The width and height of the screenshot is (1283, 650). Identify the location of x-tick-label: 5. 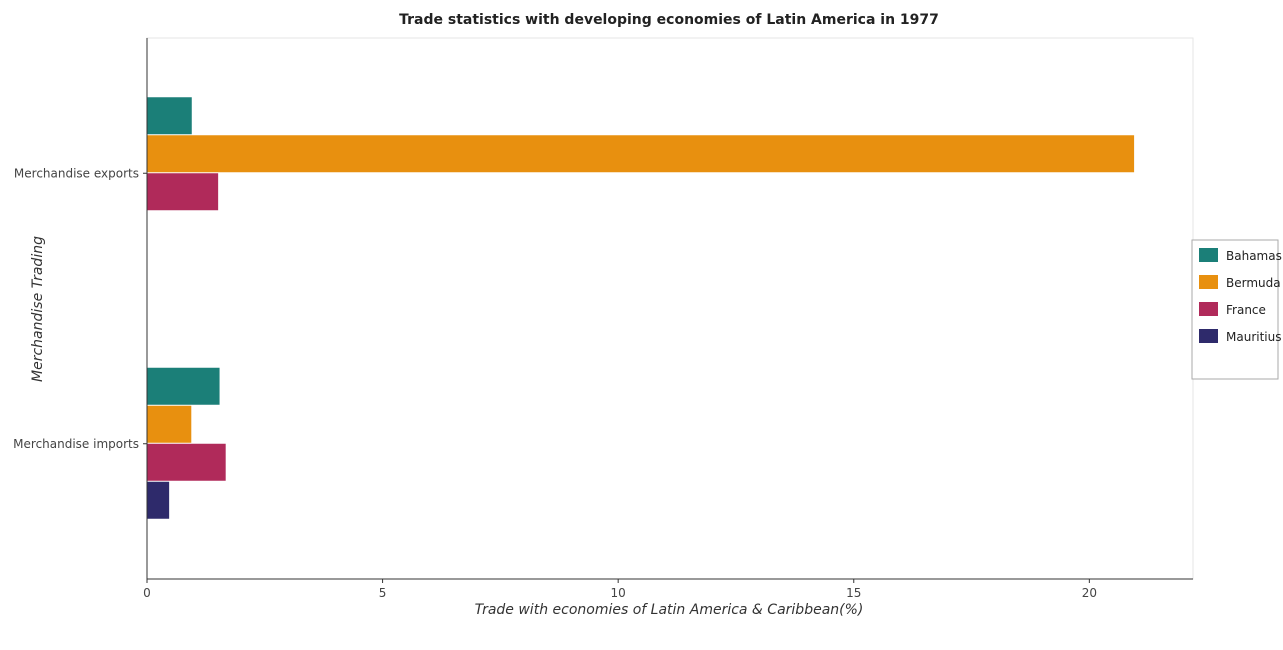
(383, 593).